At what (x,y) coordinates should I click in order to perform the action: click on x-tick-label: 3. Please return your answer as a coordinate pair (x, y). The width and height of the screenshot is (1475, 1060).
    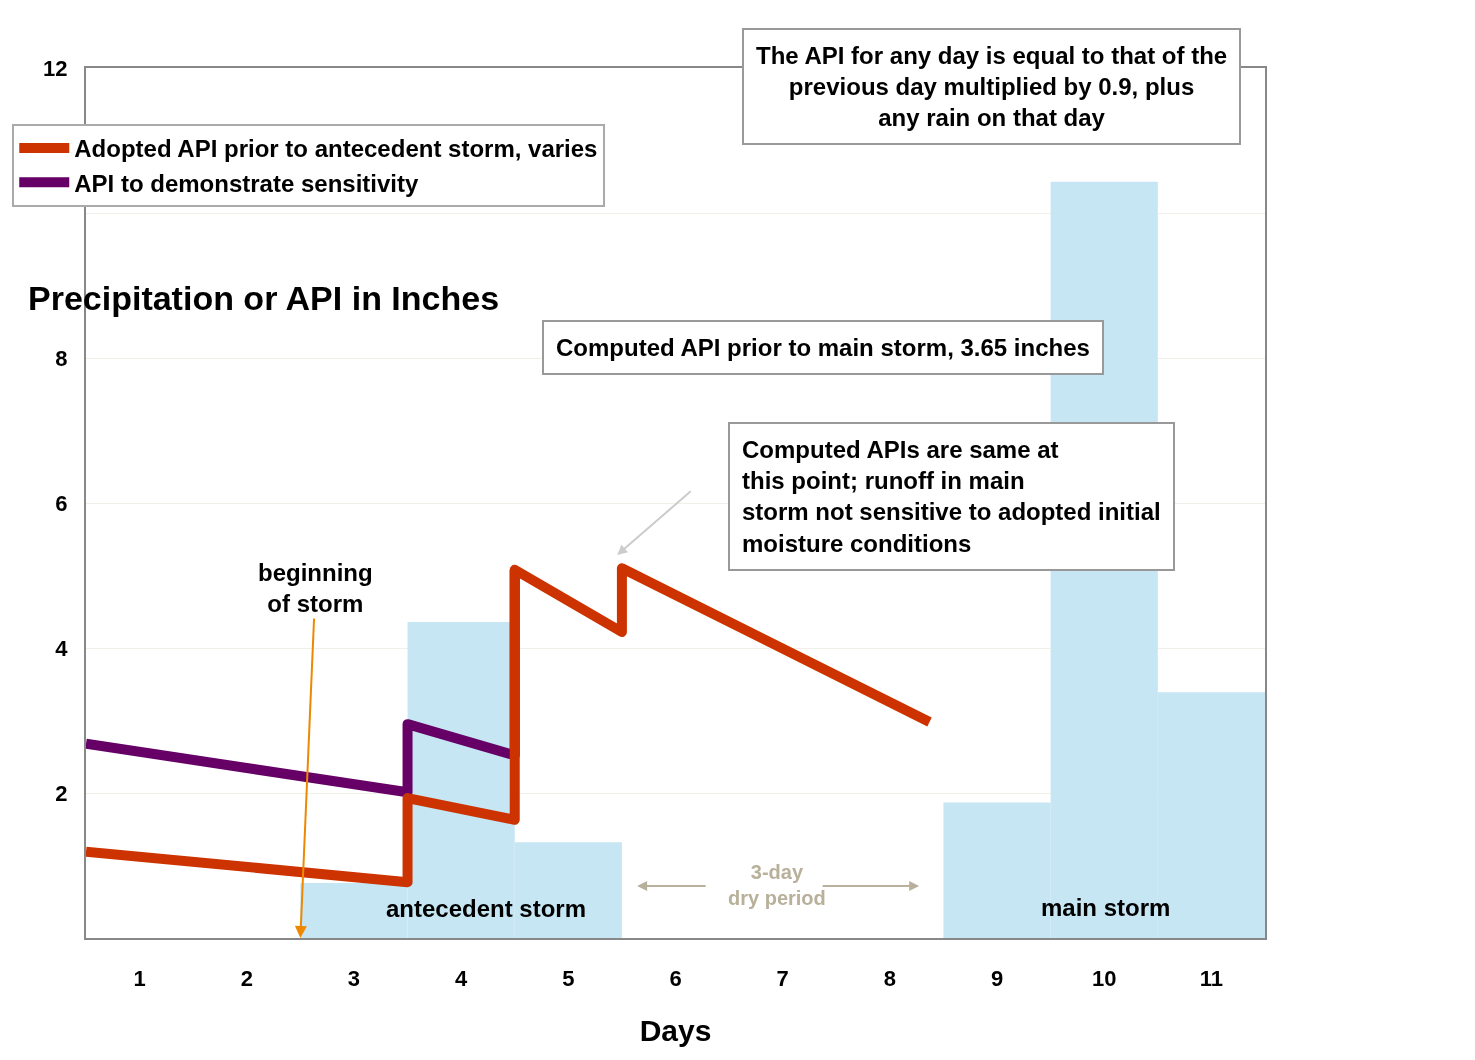
    Looking at the image, I should click on (354, 979).